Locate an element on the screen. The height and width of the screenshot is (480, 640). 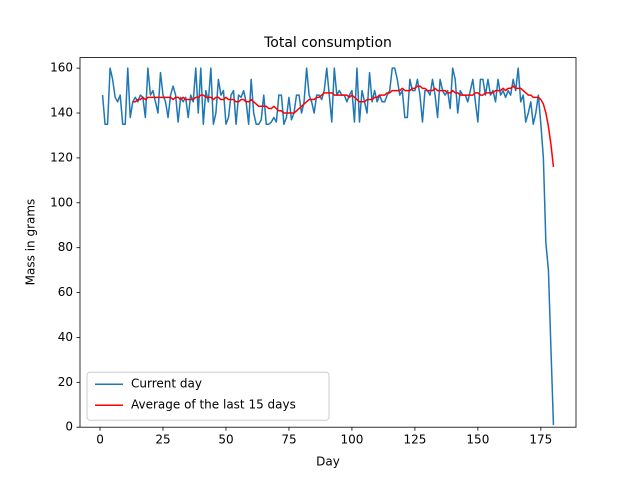
legend-label: Average of the last 15 days is located at coordinates (213, 405).